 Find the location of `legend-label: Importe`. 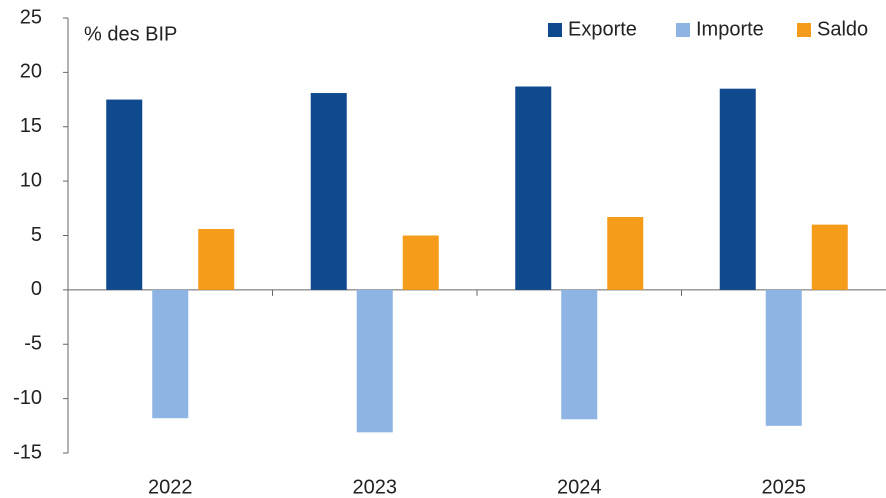

legend-label: Importe is located at coordinates (730, 29).